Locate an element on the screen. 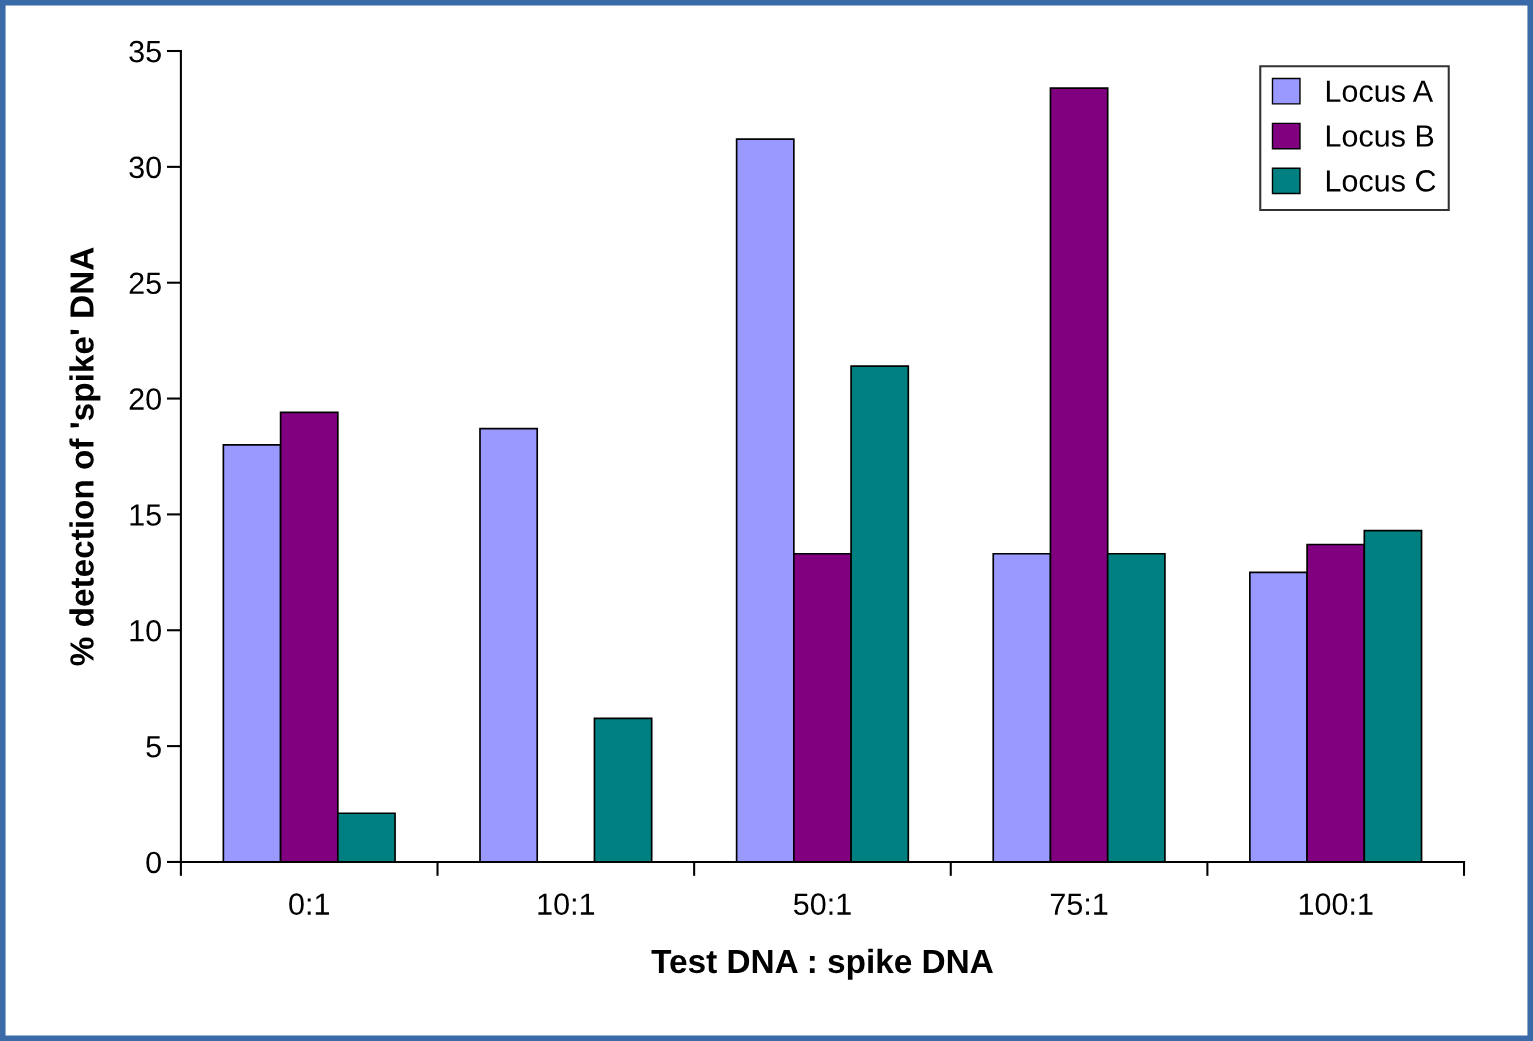  y-axis-title: % detection of 'spike' DNA is located at coordinates (85, 456).